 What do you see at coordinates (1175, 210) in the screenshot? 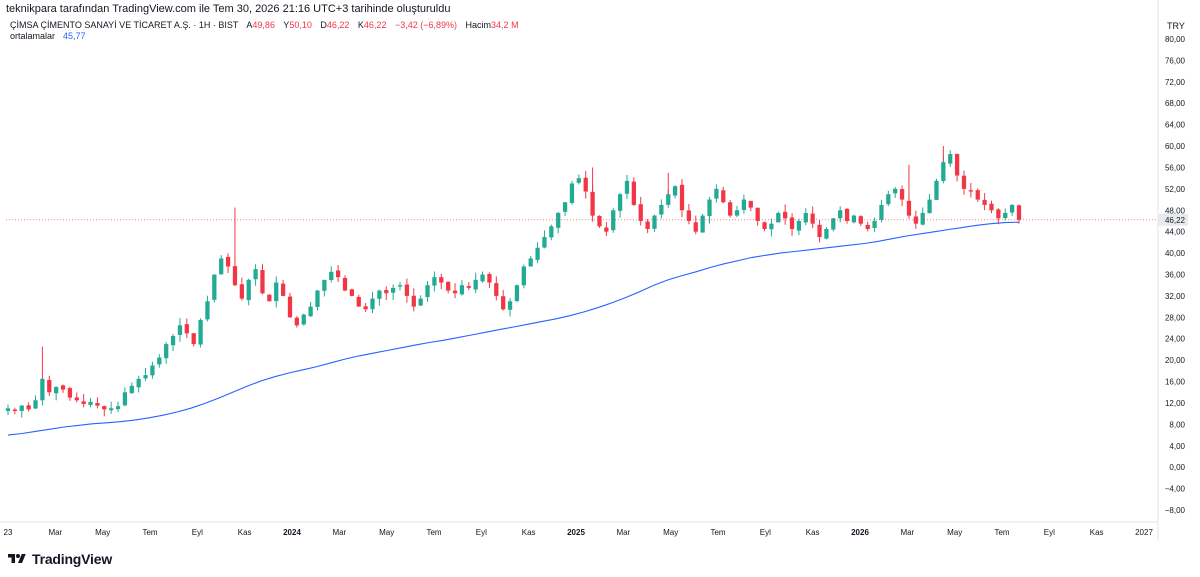
I see `price-tick-label: 48,00` at bounding box center [1175, 210].